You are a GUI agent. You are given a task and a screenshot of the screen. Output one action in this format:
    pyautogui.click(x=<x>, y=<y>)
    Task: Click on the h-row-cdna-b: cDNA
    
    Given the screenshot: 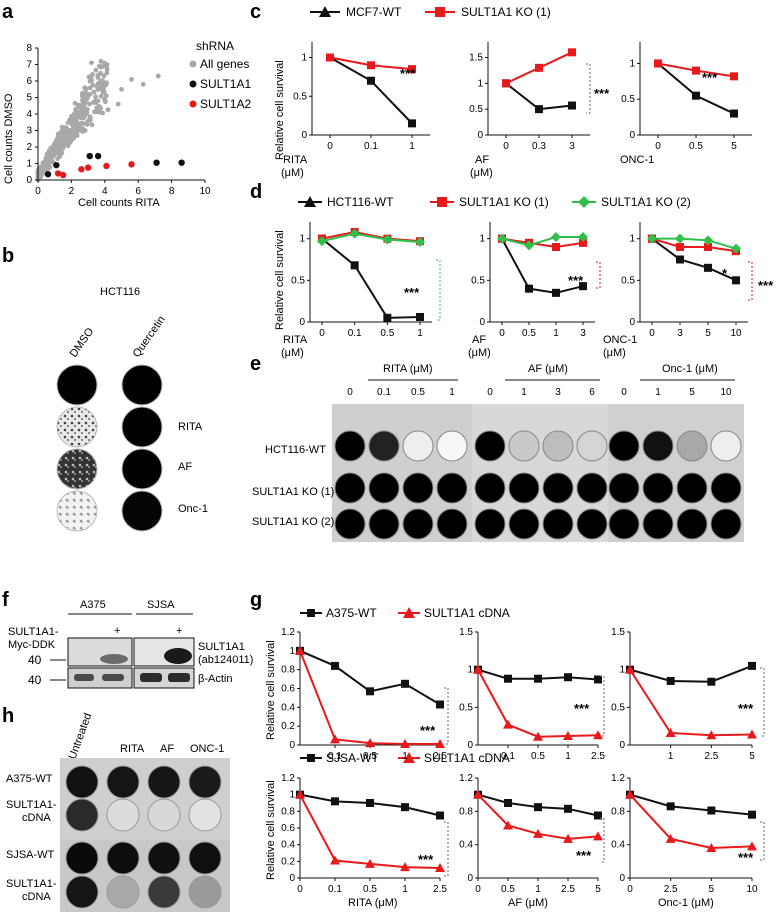 What is the action you would take?
    pyautogui.click(x=36, y=897)
    